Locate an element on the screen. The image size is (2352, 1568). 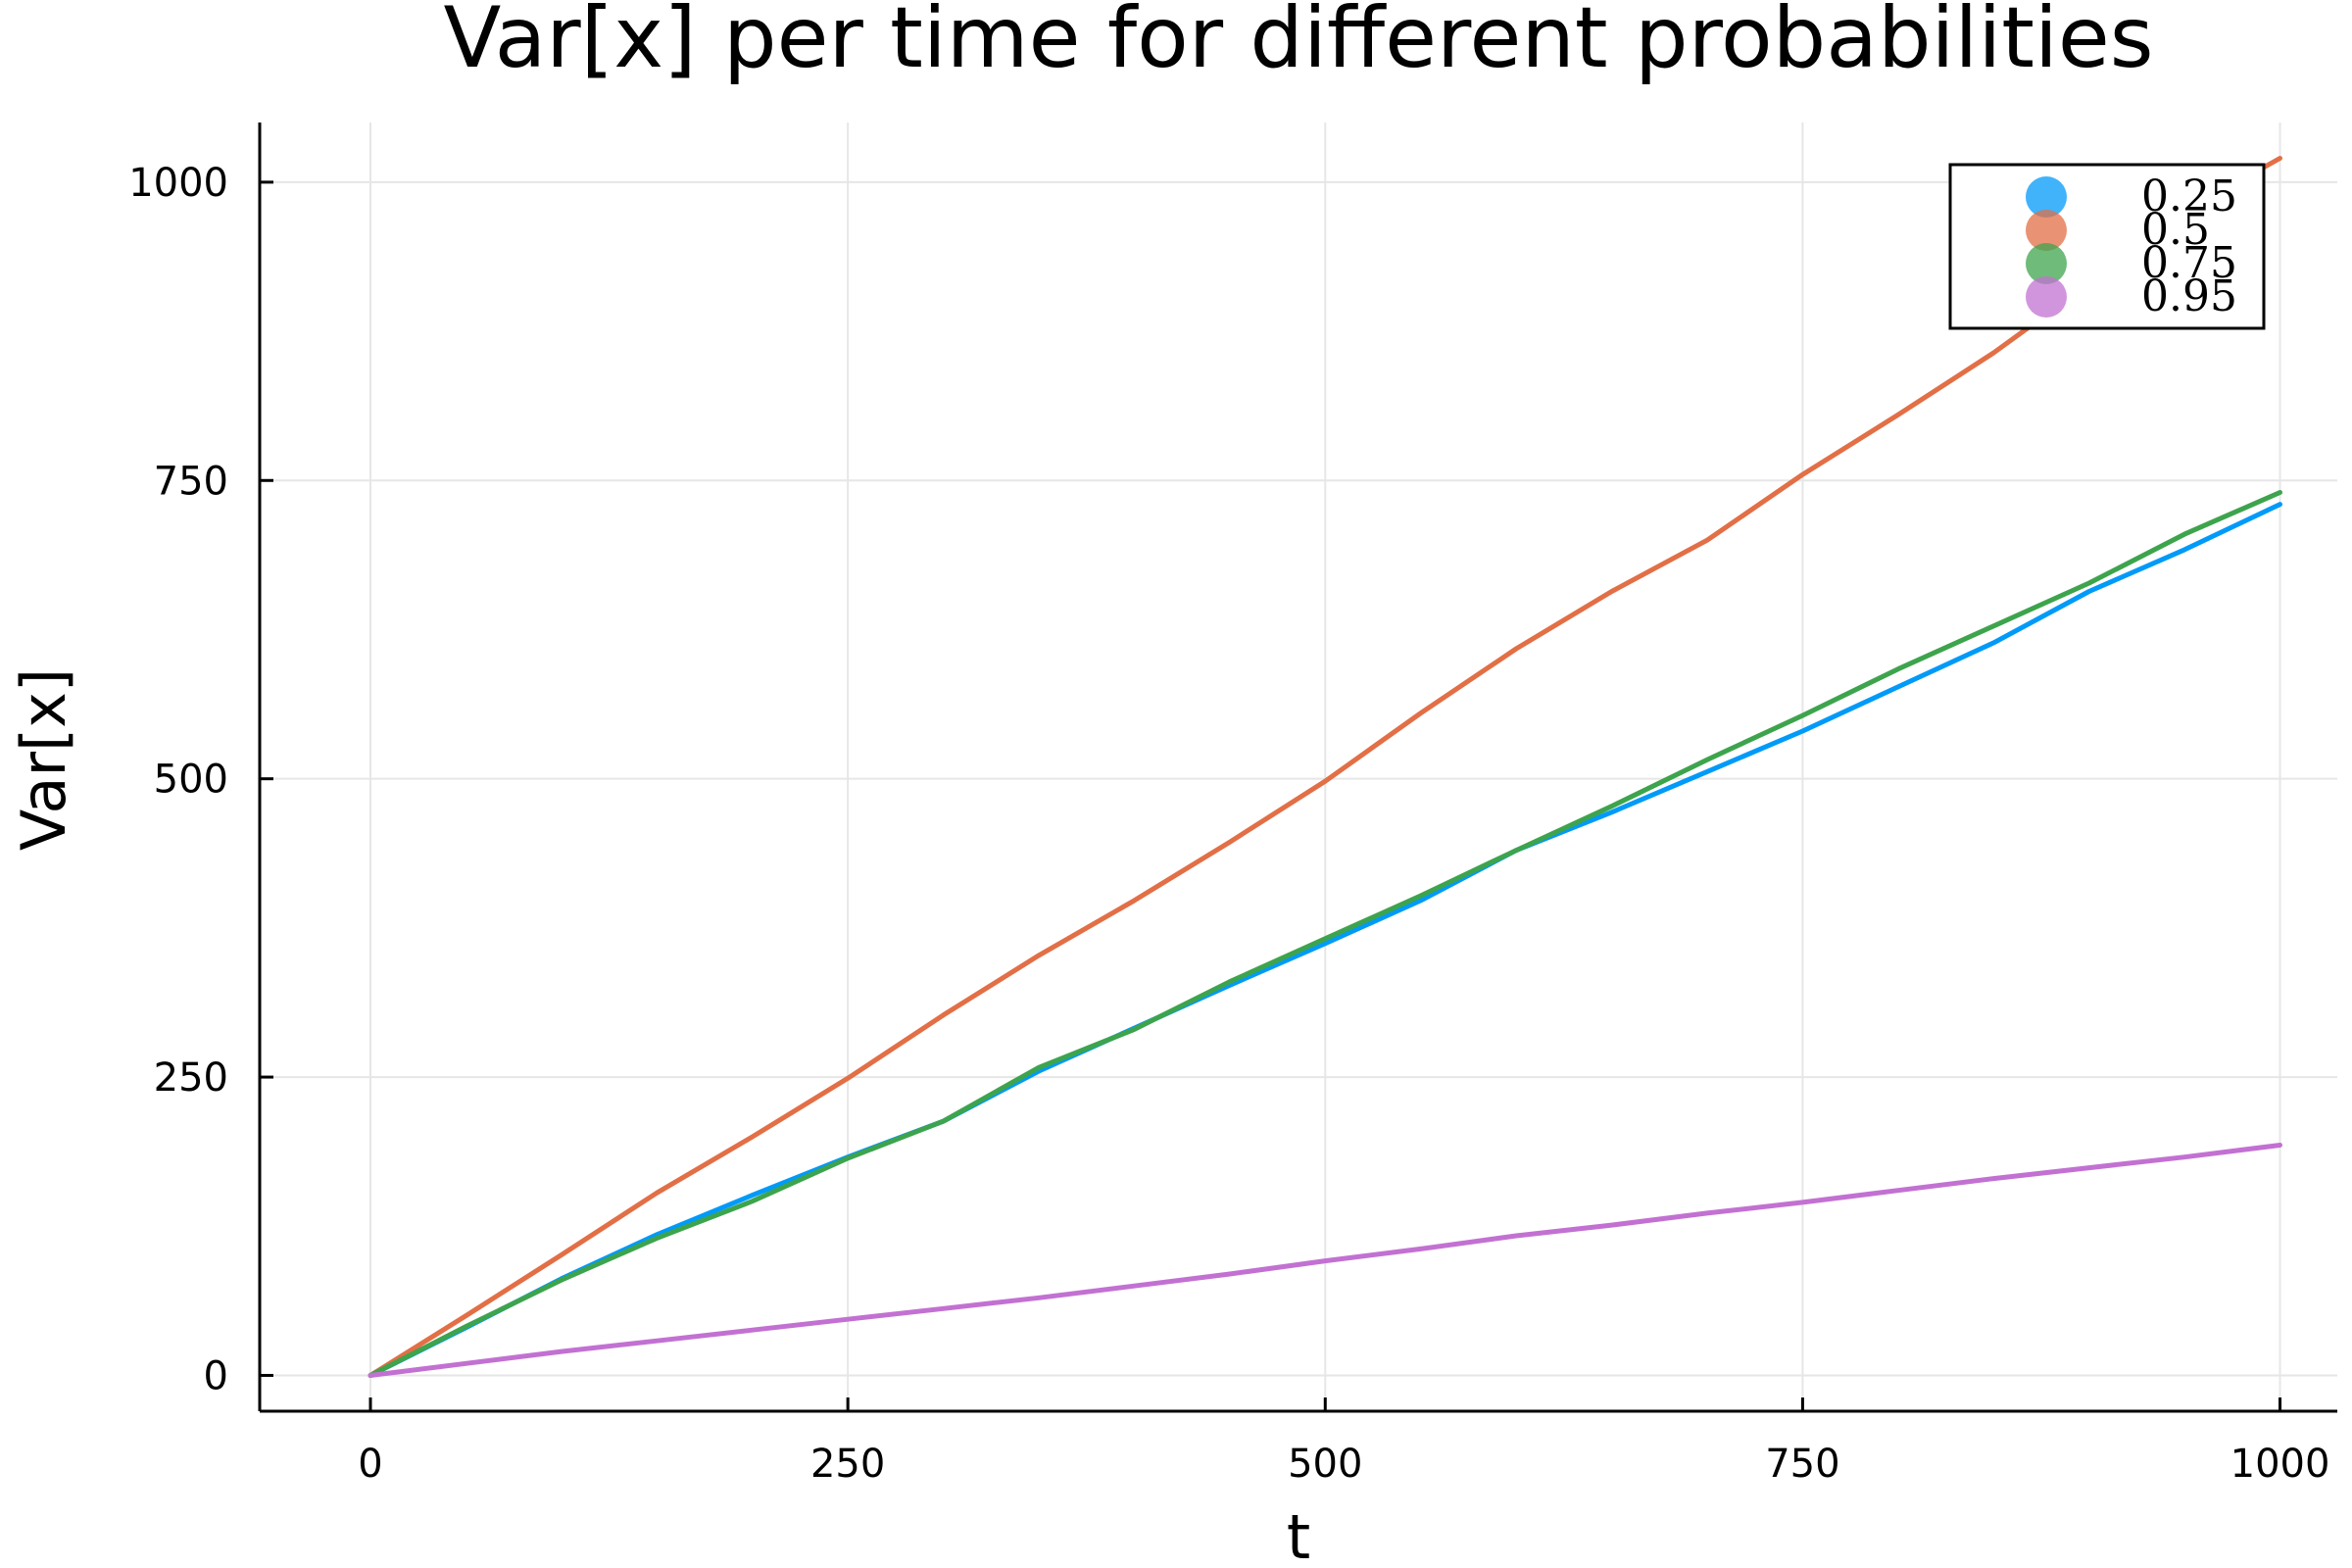
x-tick-label: 500 is located at coordinates (1325, 1464).